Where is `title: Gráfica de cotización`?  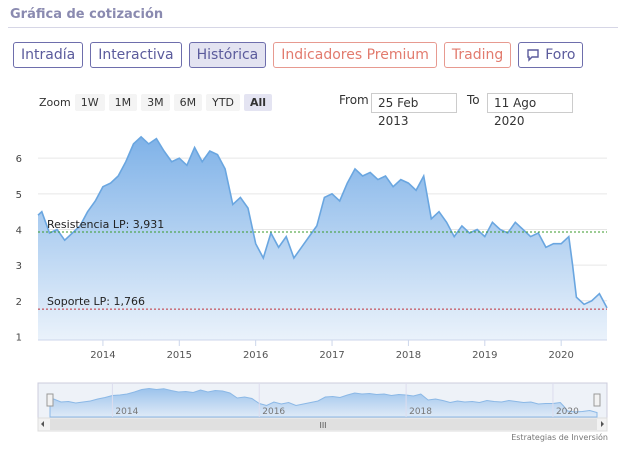
title: Gráfica de cotización is located at coordinates (87, 14).